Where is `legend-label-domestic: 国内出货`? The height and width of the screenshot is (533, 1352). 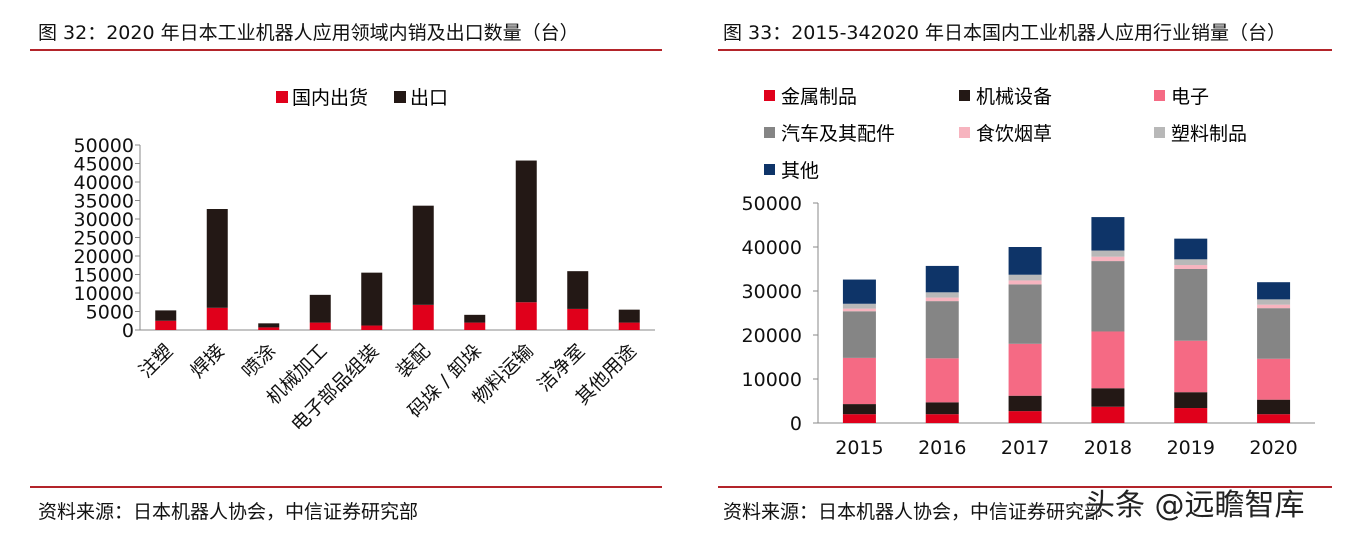
legend-label-domestic: 国内出货 is located at coordinates (330, 98).